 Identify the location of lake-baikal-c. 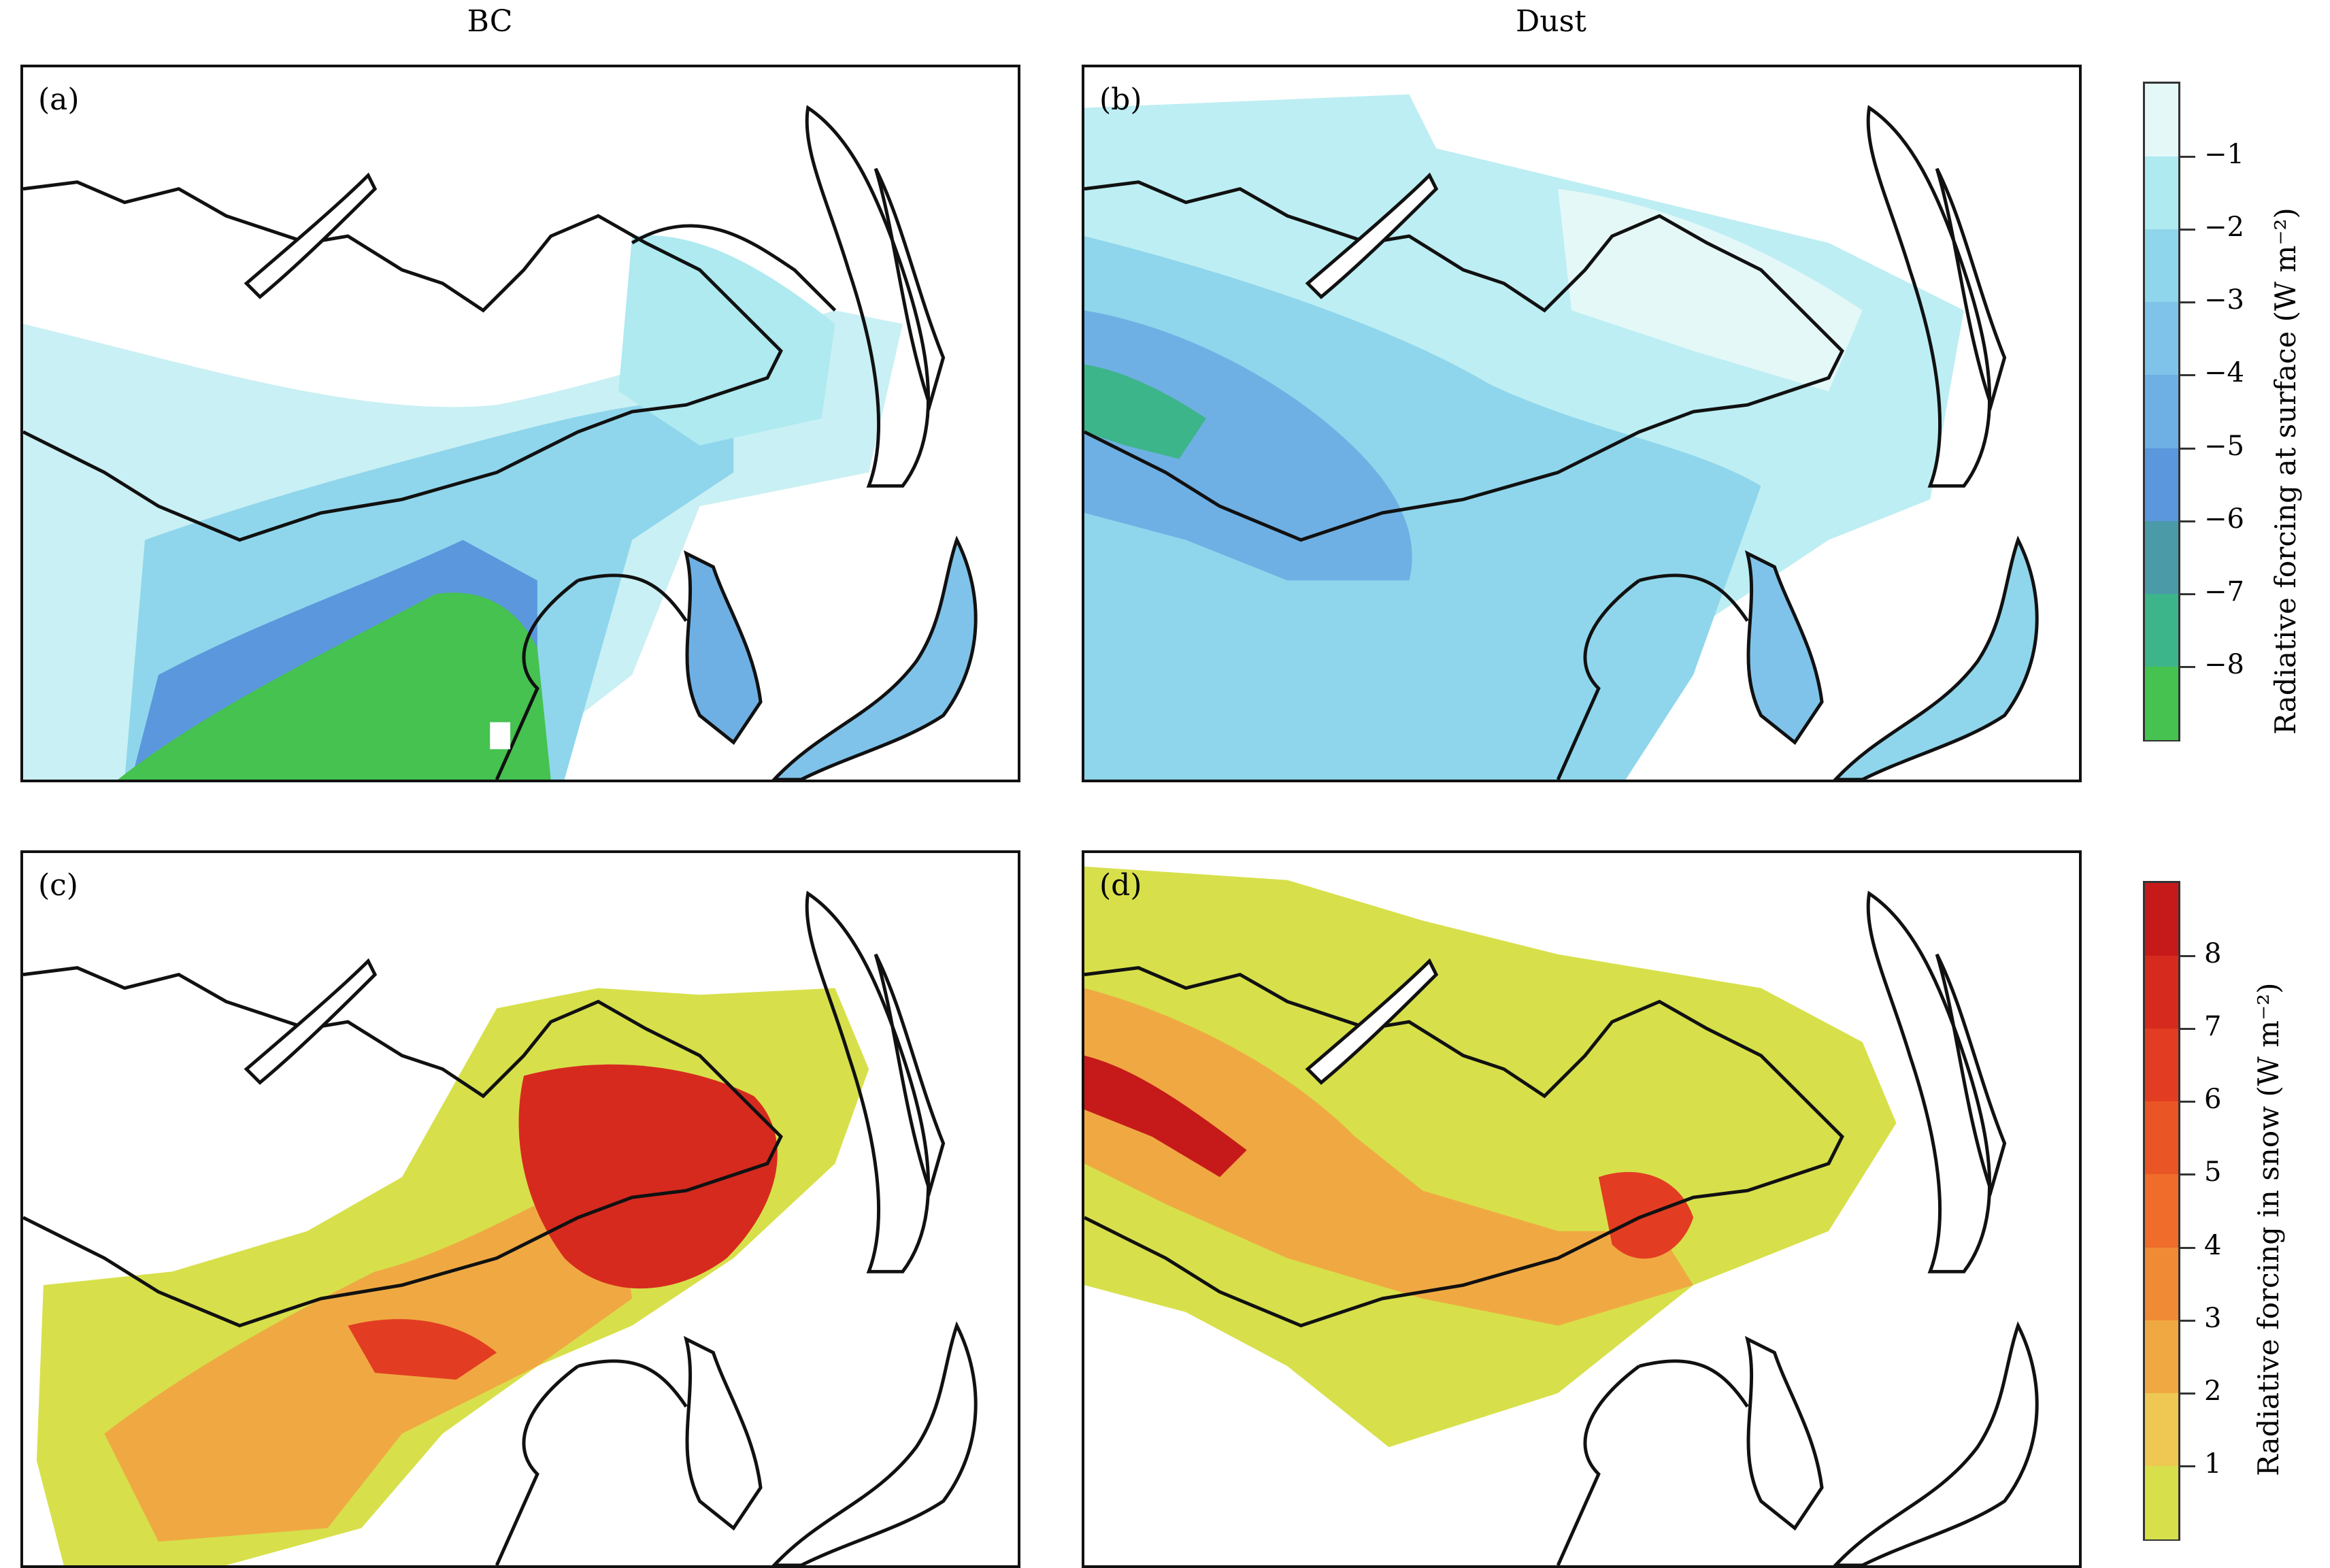
(311, 1021).